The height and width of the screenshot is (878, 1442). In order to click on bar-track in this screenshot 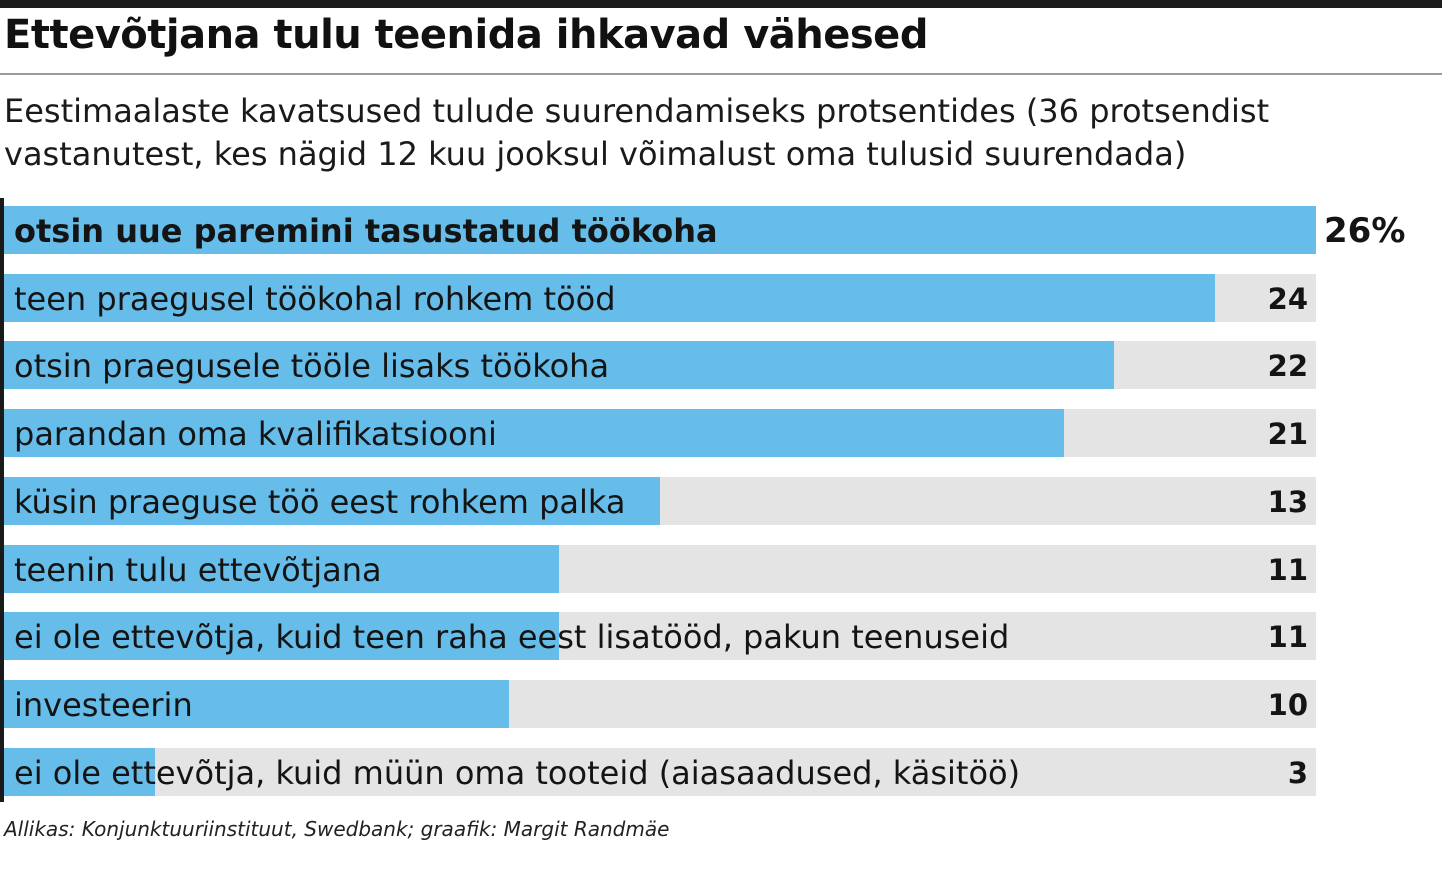, I will do `click(660, 772)`.